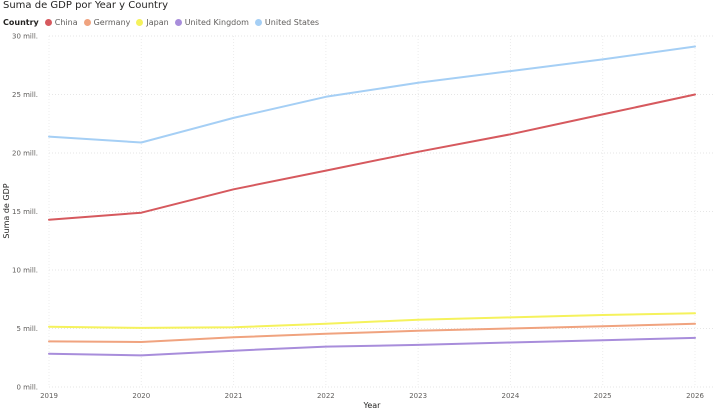 The width and height of the screenshot is (721, 416). Describe the element at coordinates (418, 396) in the screenshot. I see `x-tick-label: 2023` at that location.